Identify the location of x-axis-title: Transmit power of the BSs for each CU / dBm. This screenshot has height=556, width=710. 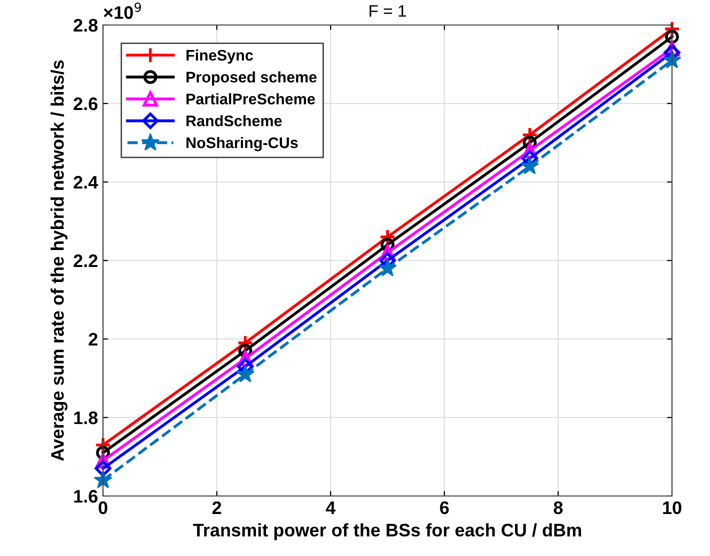
(387, 531).